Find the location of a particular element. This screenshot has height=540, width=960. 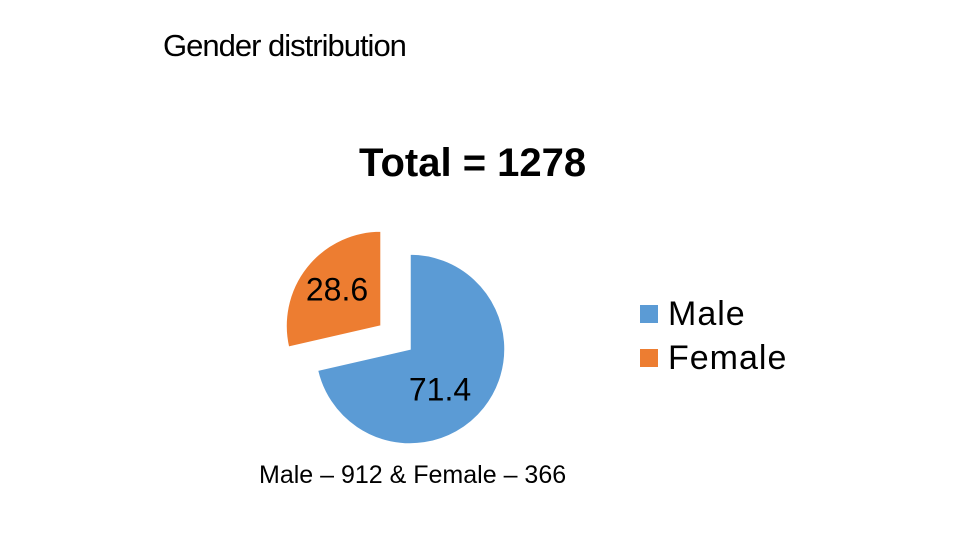

legend: Male Female is located at coordinates (713, 336).